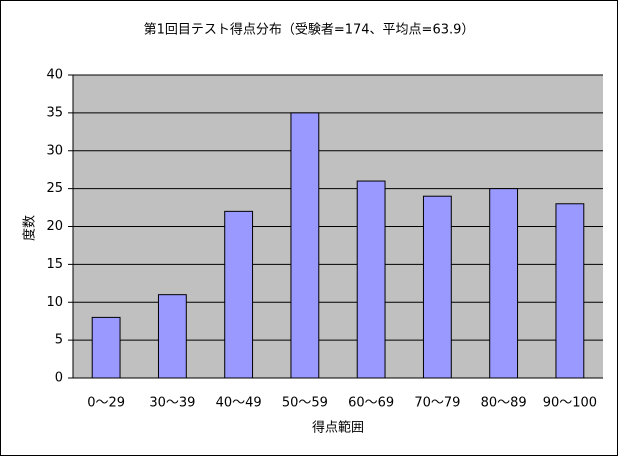  Describe the element at coordinates (59, 340) in the screenshot. I see `y-tick-label: 5` at that location.